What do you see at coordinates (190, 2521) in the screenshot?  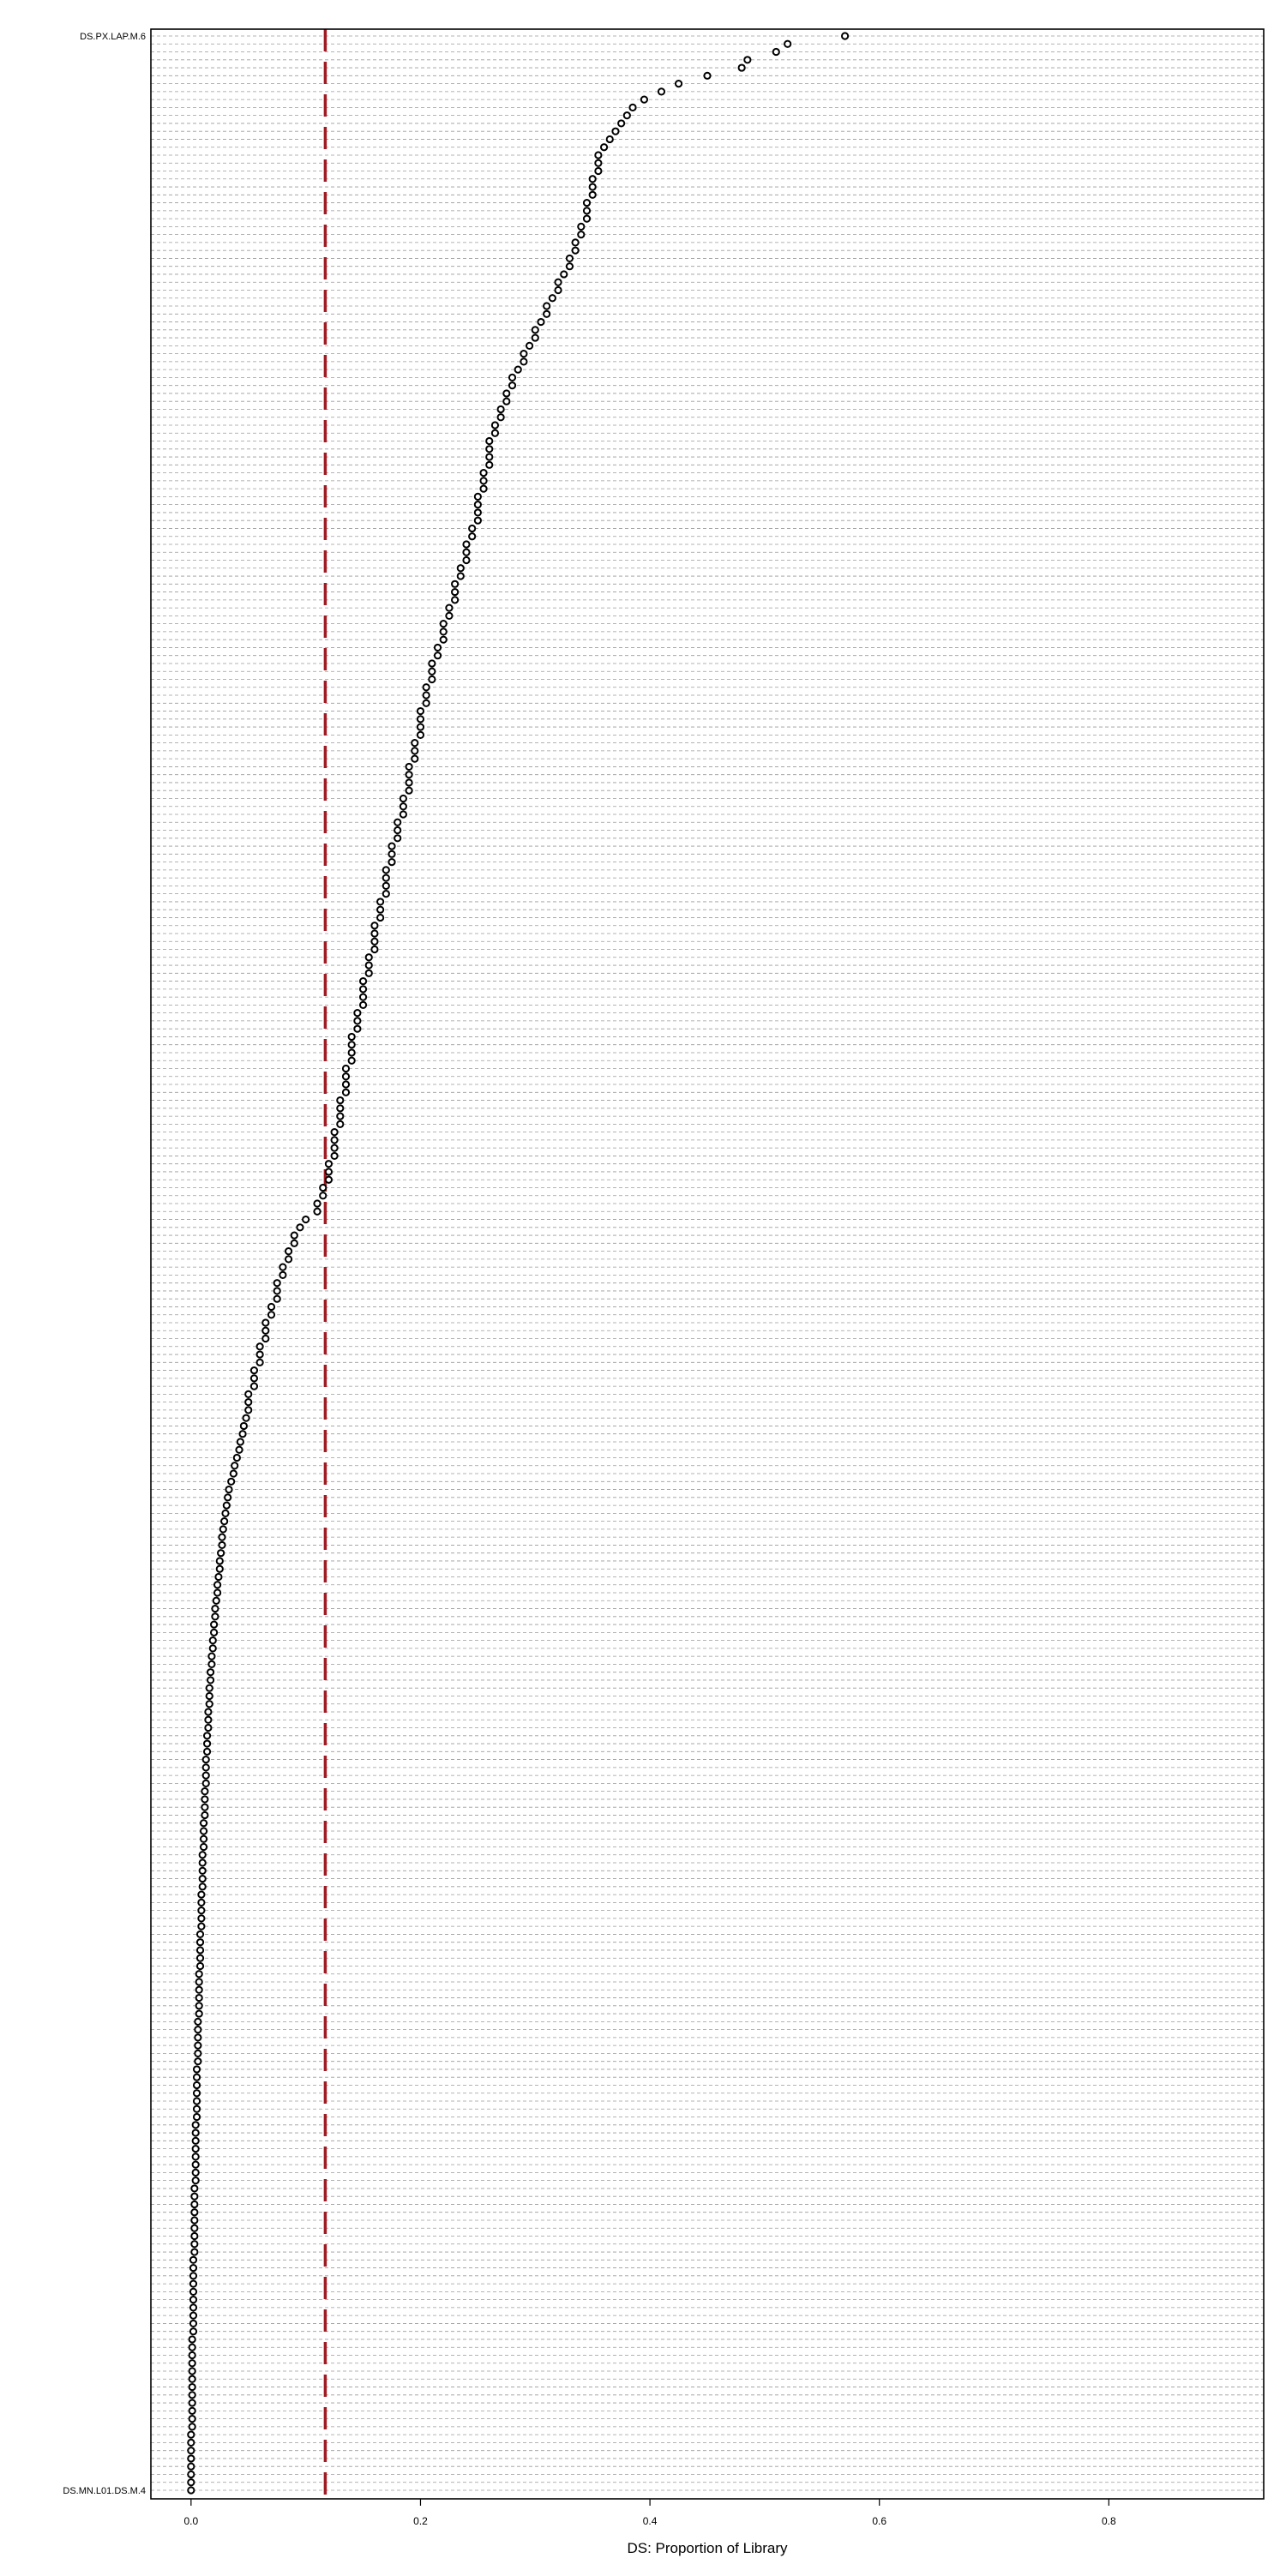 I see `x-tick-label: 0.0` at bounding box center [190, 2521].